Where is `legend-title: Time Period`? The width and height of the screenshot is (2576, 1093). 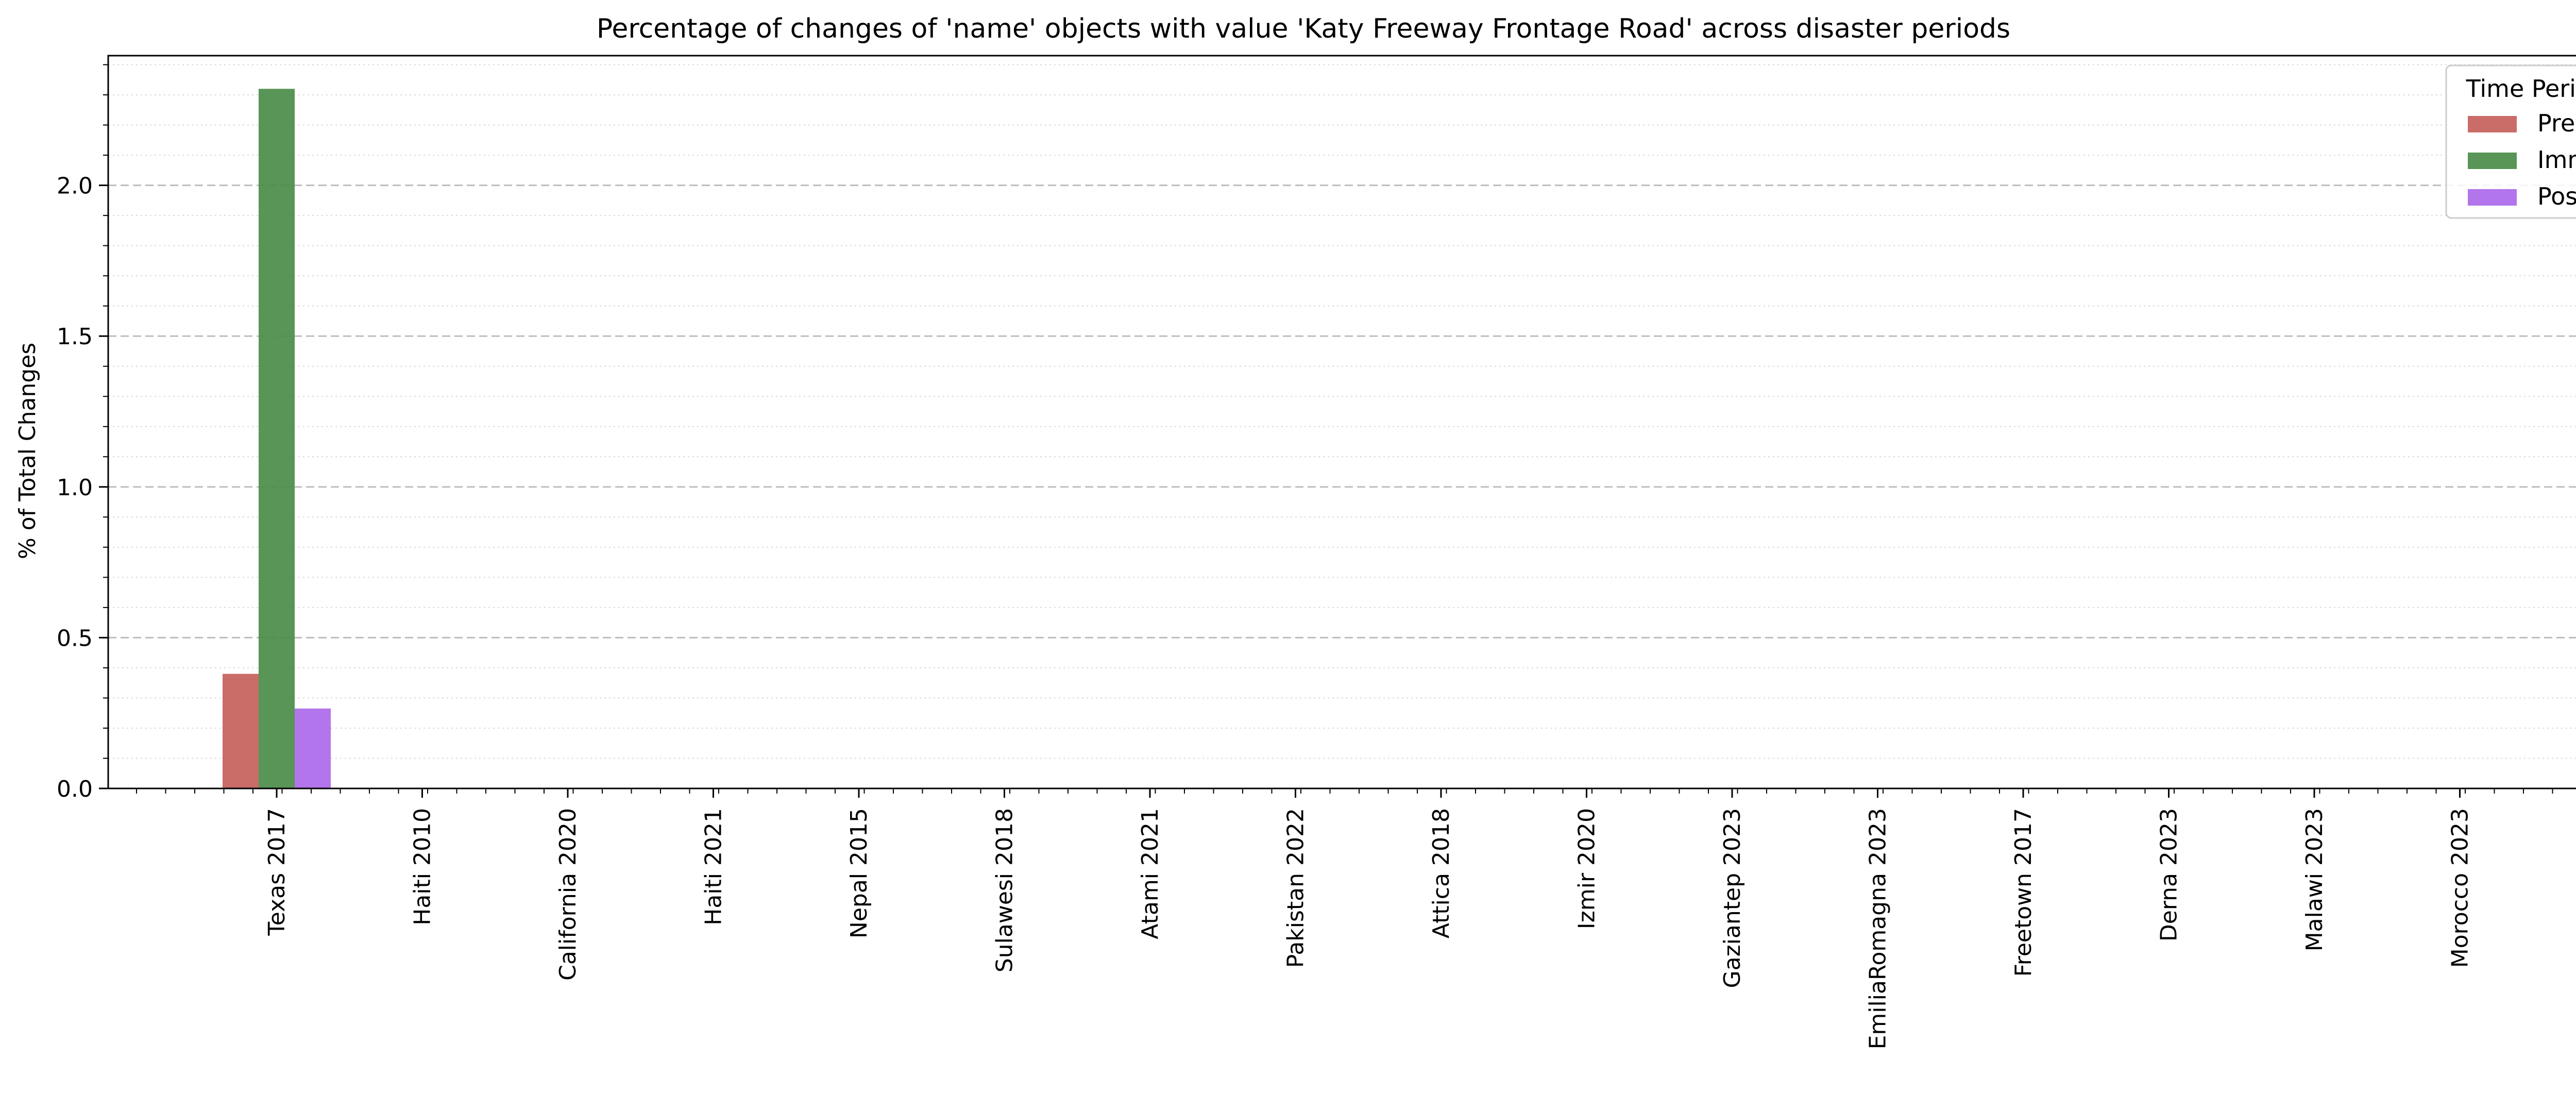
legend-title: Time Period is located at coordinates (2521, 89).